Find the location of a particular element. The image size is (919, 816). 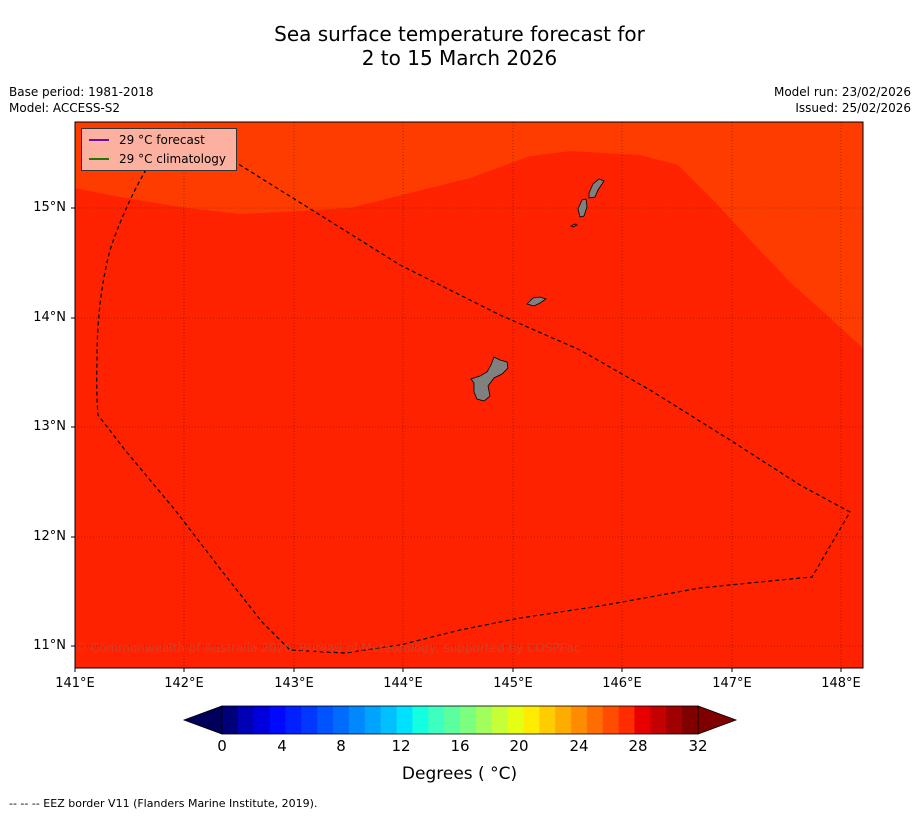

xtick-label-146: 146°E is located at coordinates (622, 683).